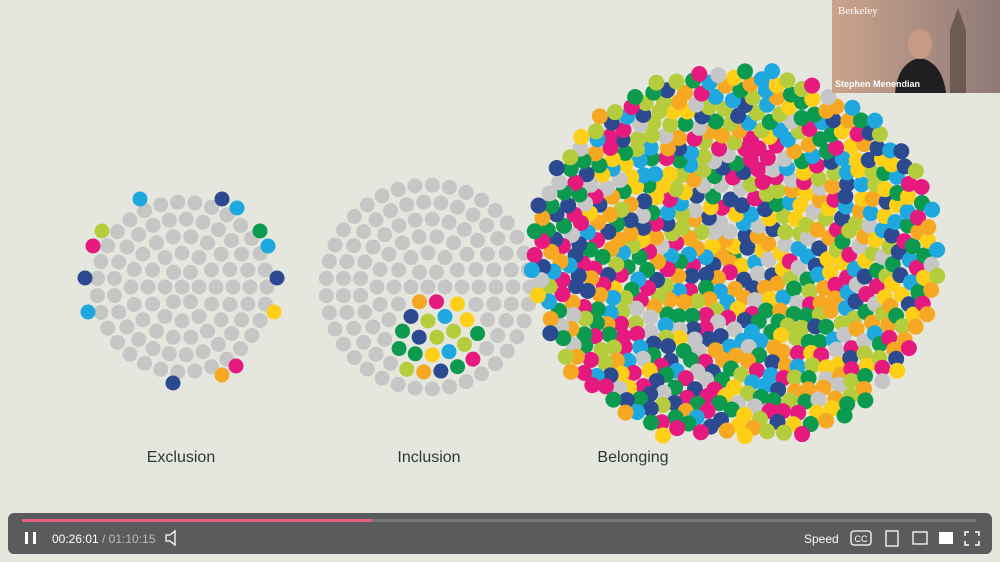  What do you see at coordinates (861, 538) in the screenshot?
I see `captions-button` at bounding box center [861, 538].